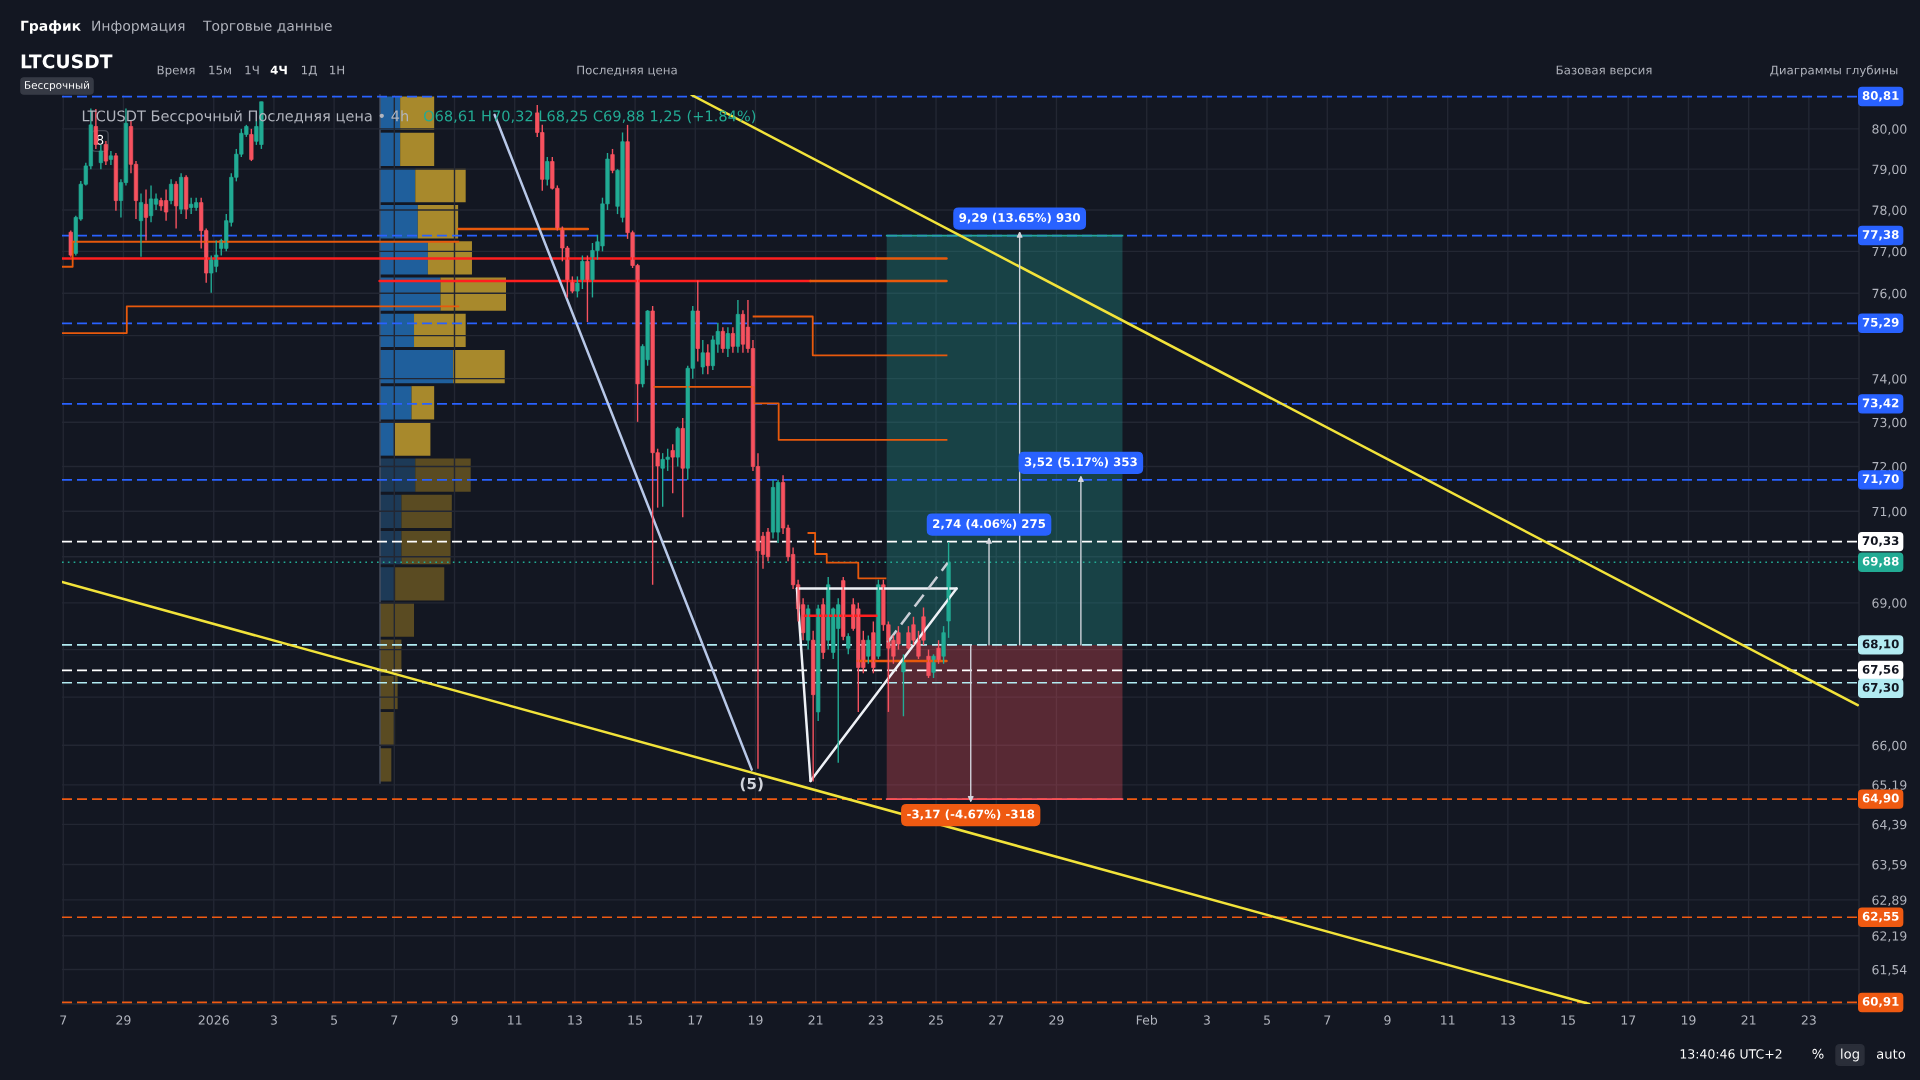  I want to click on annotation: 2,74 (4.06%) 275, so click(989, 524).